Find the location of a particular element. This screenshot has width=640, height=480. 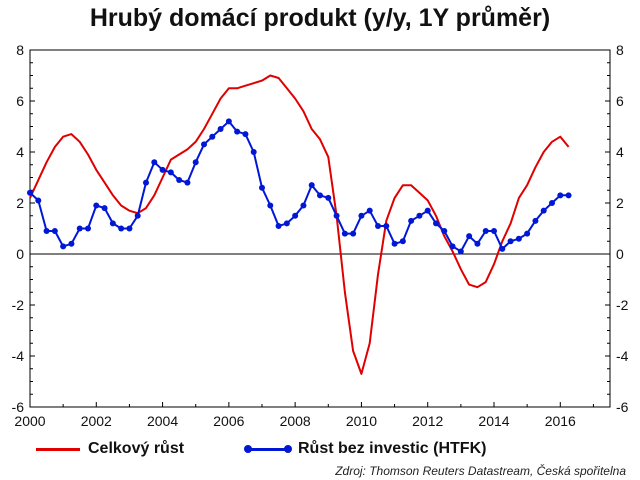

legend-item-rust-bez-investic: Růst bez investic (HTFK) is located at coordinates (365, 449).